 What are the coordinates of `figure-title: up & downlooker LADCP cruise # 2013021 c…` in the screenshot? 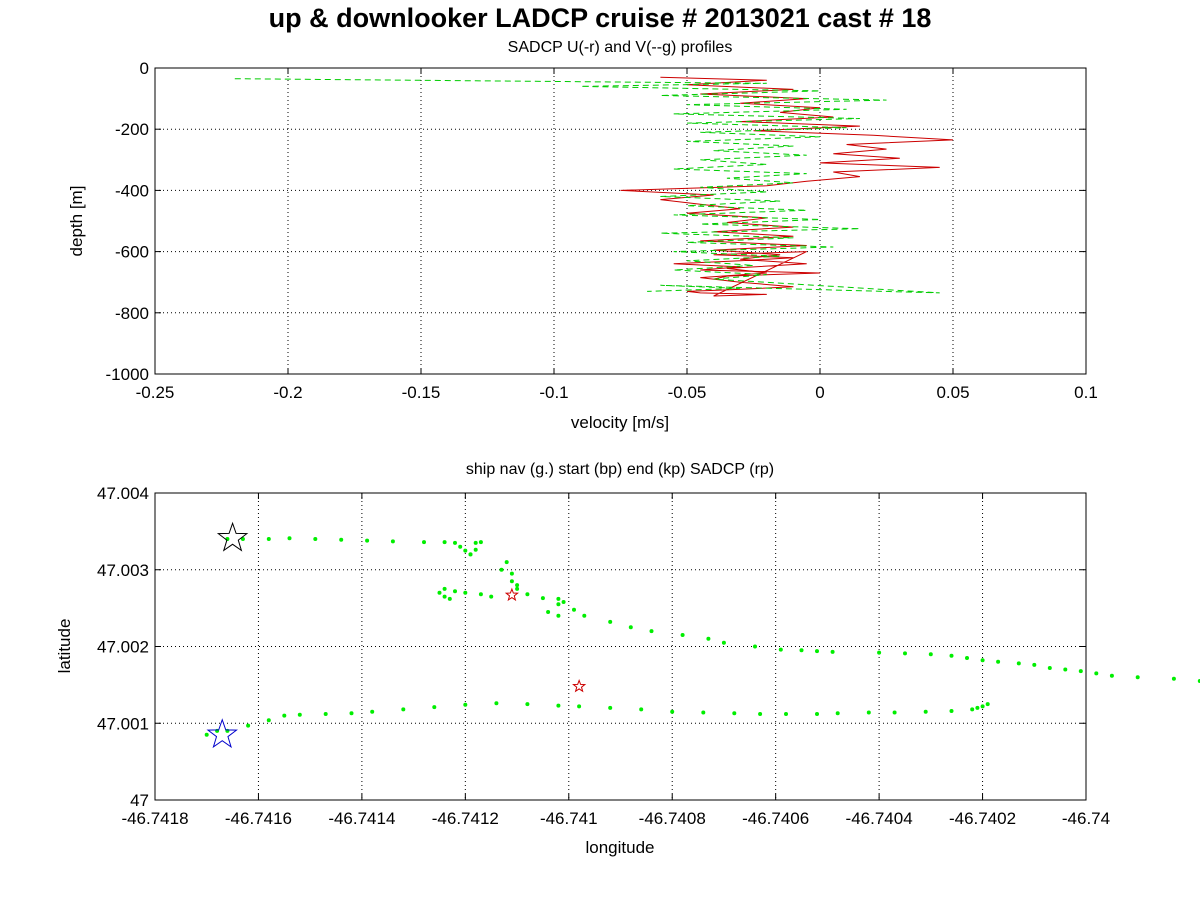 It's located at (600, 18).